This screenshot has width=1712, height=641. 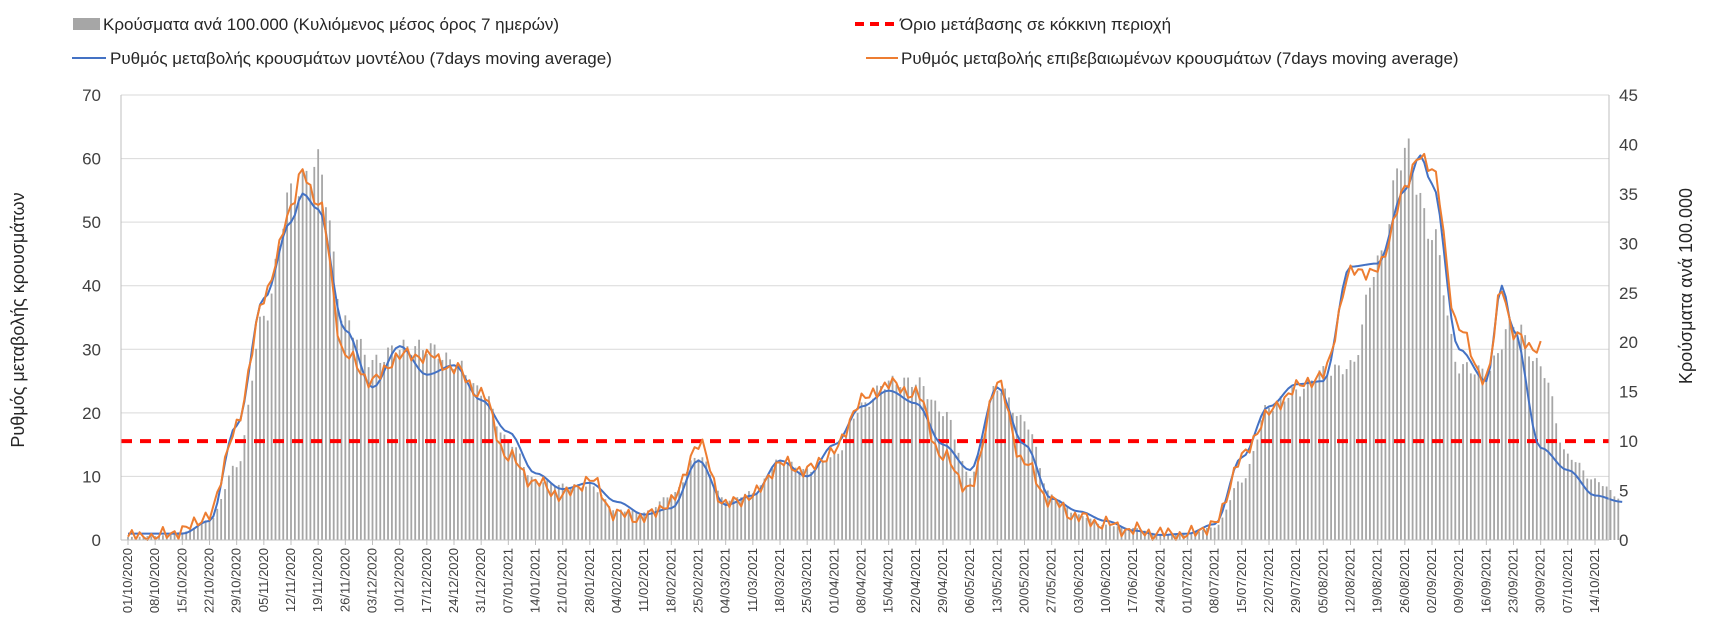 What do you see at coordinates (1078, 580) in the screenshot?
I see `x-tick-label: 03/06/2021` at bounding box center [1078, 580].